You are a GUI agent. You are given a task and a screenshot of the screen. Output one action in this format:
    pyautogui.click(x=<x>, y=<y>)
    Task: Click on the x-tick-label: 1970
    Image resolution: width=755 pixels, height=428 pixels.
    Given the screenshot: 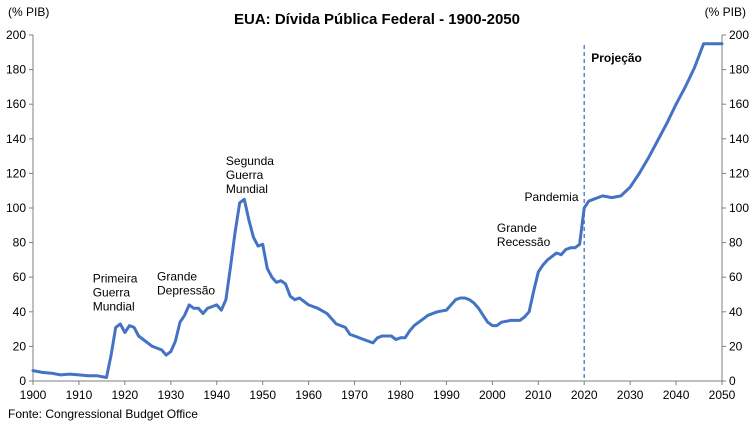 What is the action you would take?
    pyautogui.click(x=354, y=395)
    